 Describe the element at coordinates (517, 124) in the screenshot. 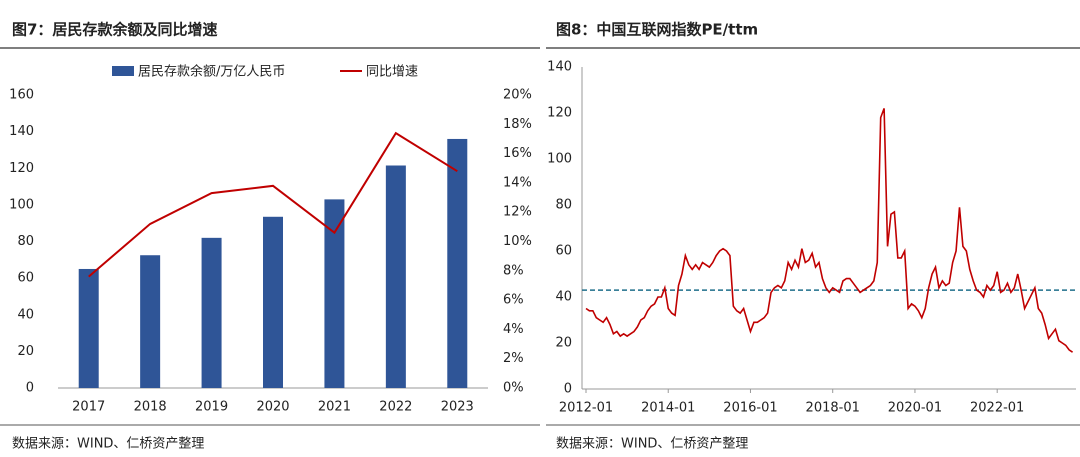

I see `y2-tick-label: 18%` at that location.